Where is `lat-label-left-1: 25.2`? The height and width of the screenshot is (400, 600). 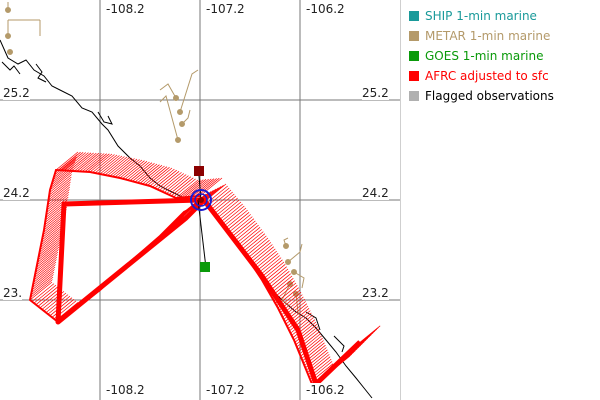 lat-label-left-1: 25.2 is located at coordinates (16, 93).